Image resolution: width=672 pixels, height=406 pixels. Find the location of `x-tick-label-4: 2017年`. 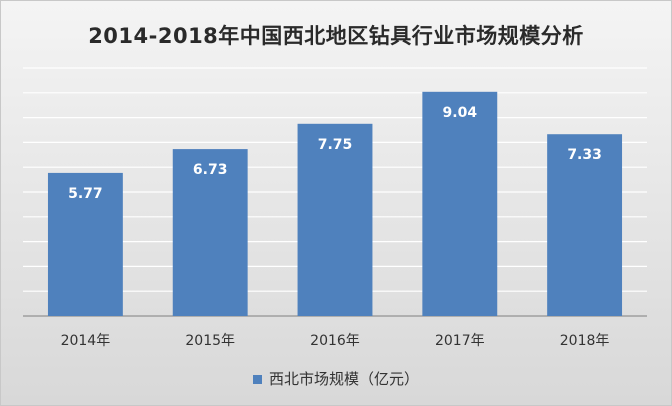

x-tick-label-4: 2017年 is located at coordinates (460, 341).